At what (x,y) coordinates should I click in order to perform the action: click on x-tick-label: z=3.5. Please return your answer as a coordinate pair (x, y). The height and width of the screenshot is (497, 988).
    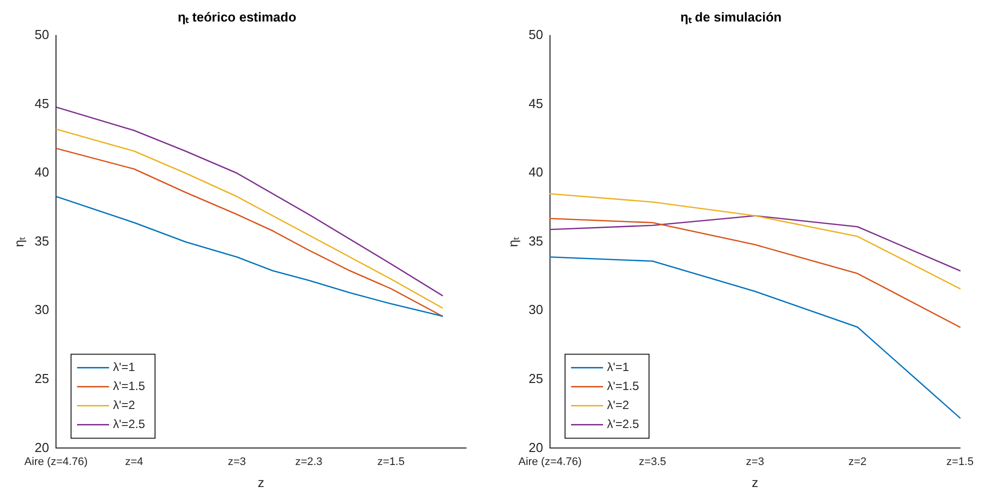
    Looking at the image, I should click on (652, 462).